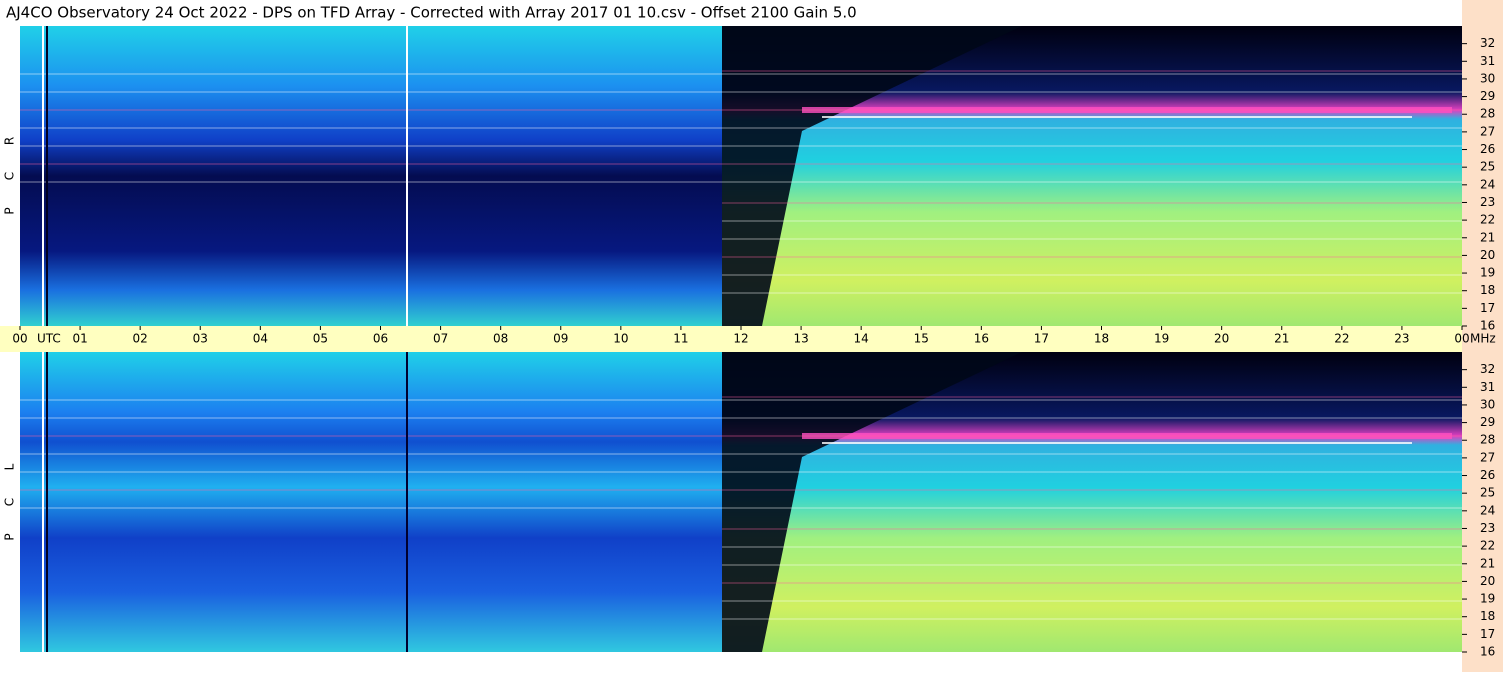 The height and width of the screenshot is (676, 1503). Describe the element at coordinates (260, 339) in the screenshot. I see `x-tick-label: 04` at that location.